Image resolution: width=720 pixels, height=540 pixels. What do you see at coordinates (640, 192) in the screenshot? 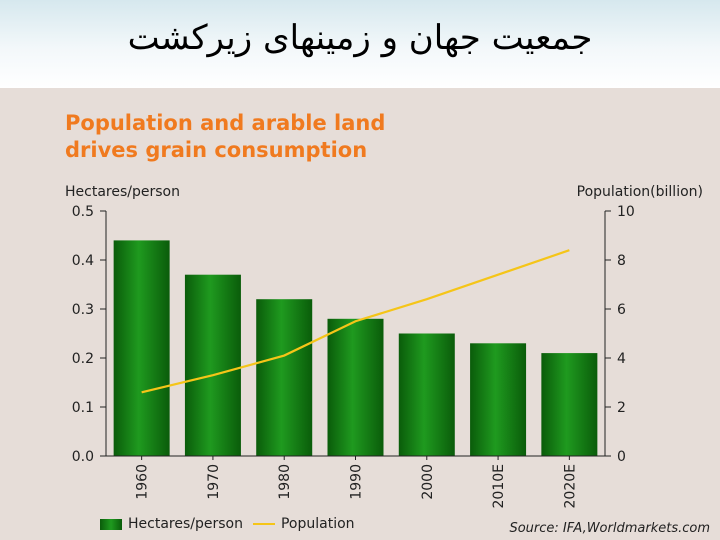
I see `right-axis-label: Population(billion)` at bounding box center [640, 192].